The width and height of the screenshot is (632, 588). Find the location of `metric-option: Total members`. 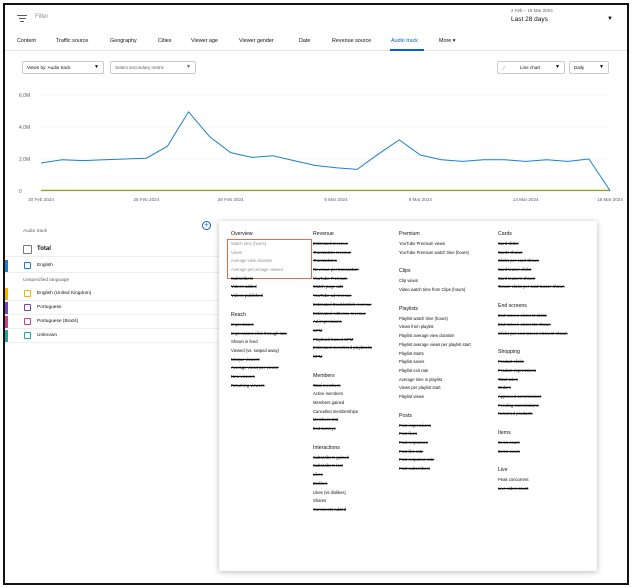

metric-option: Total members is located at coordinates (327, 385).